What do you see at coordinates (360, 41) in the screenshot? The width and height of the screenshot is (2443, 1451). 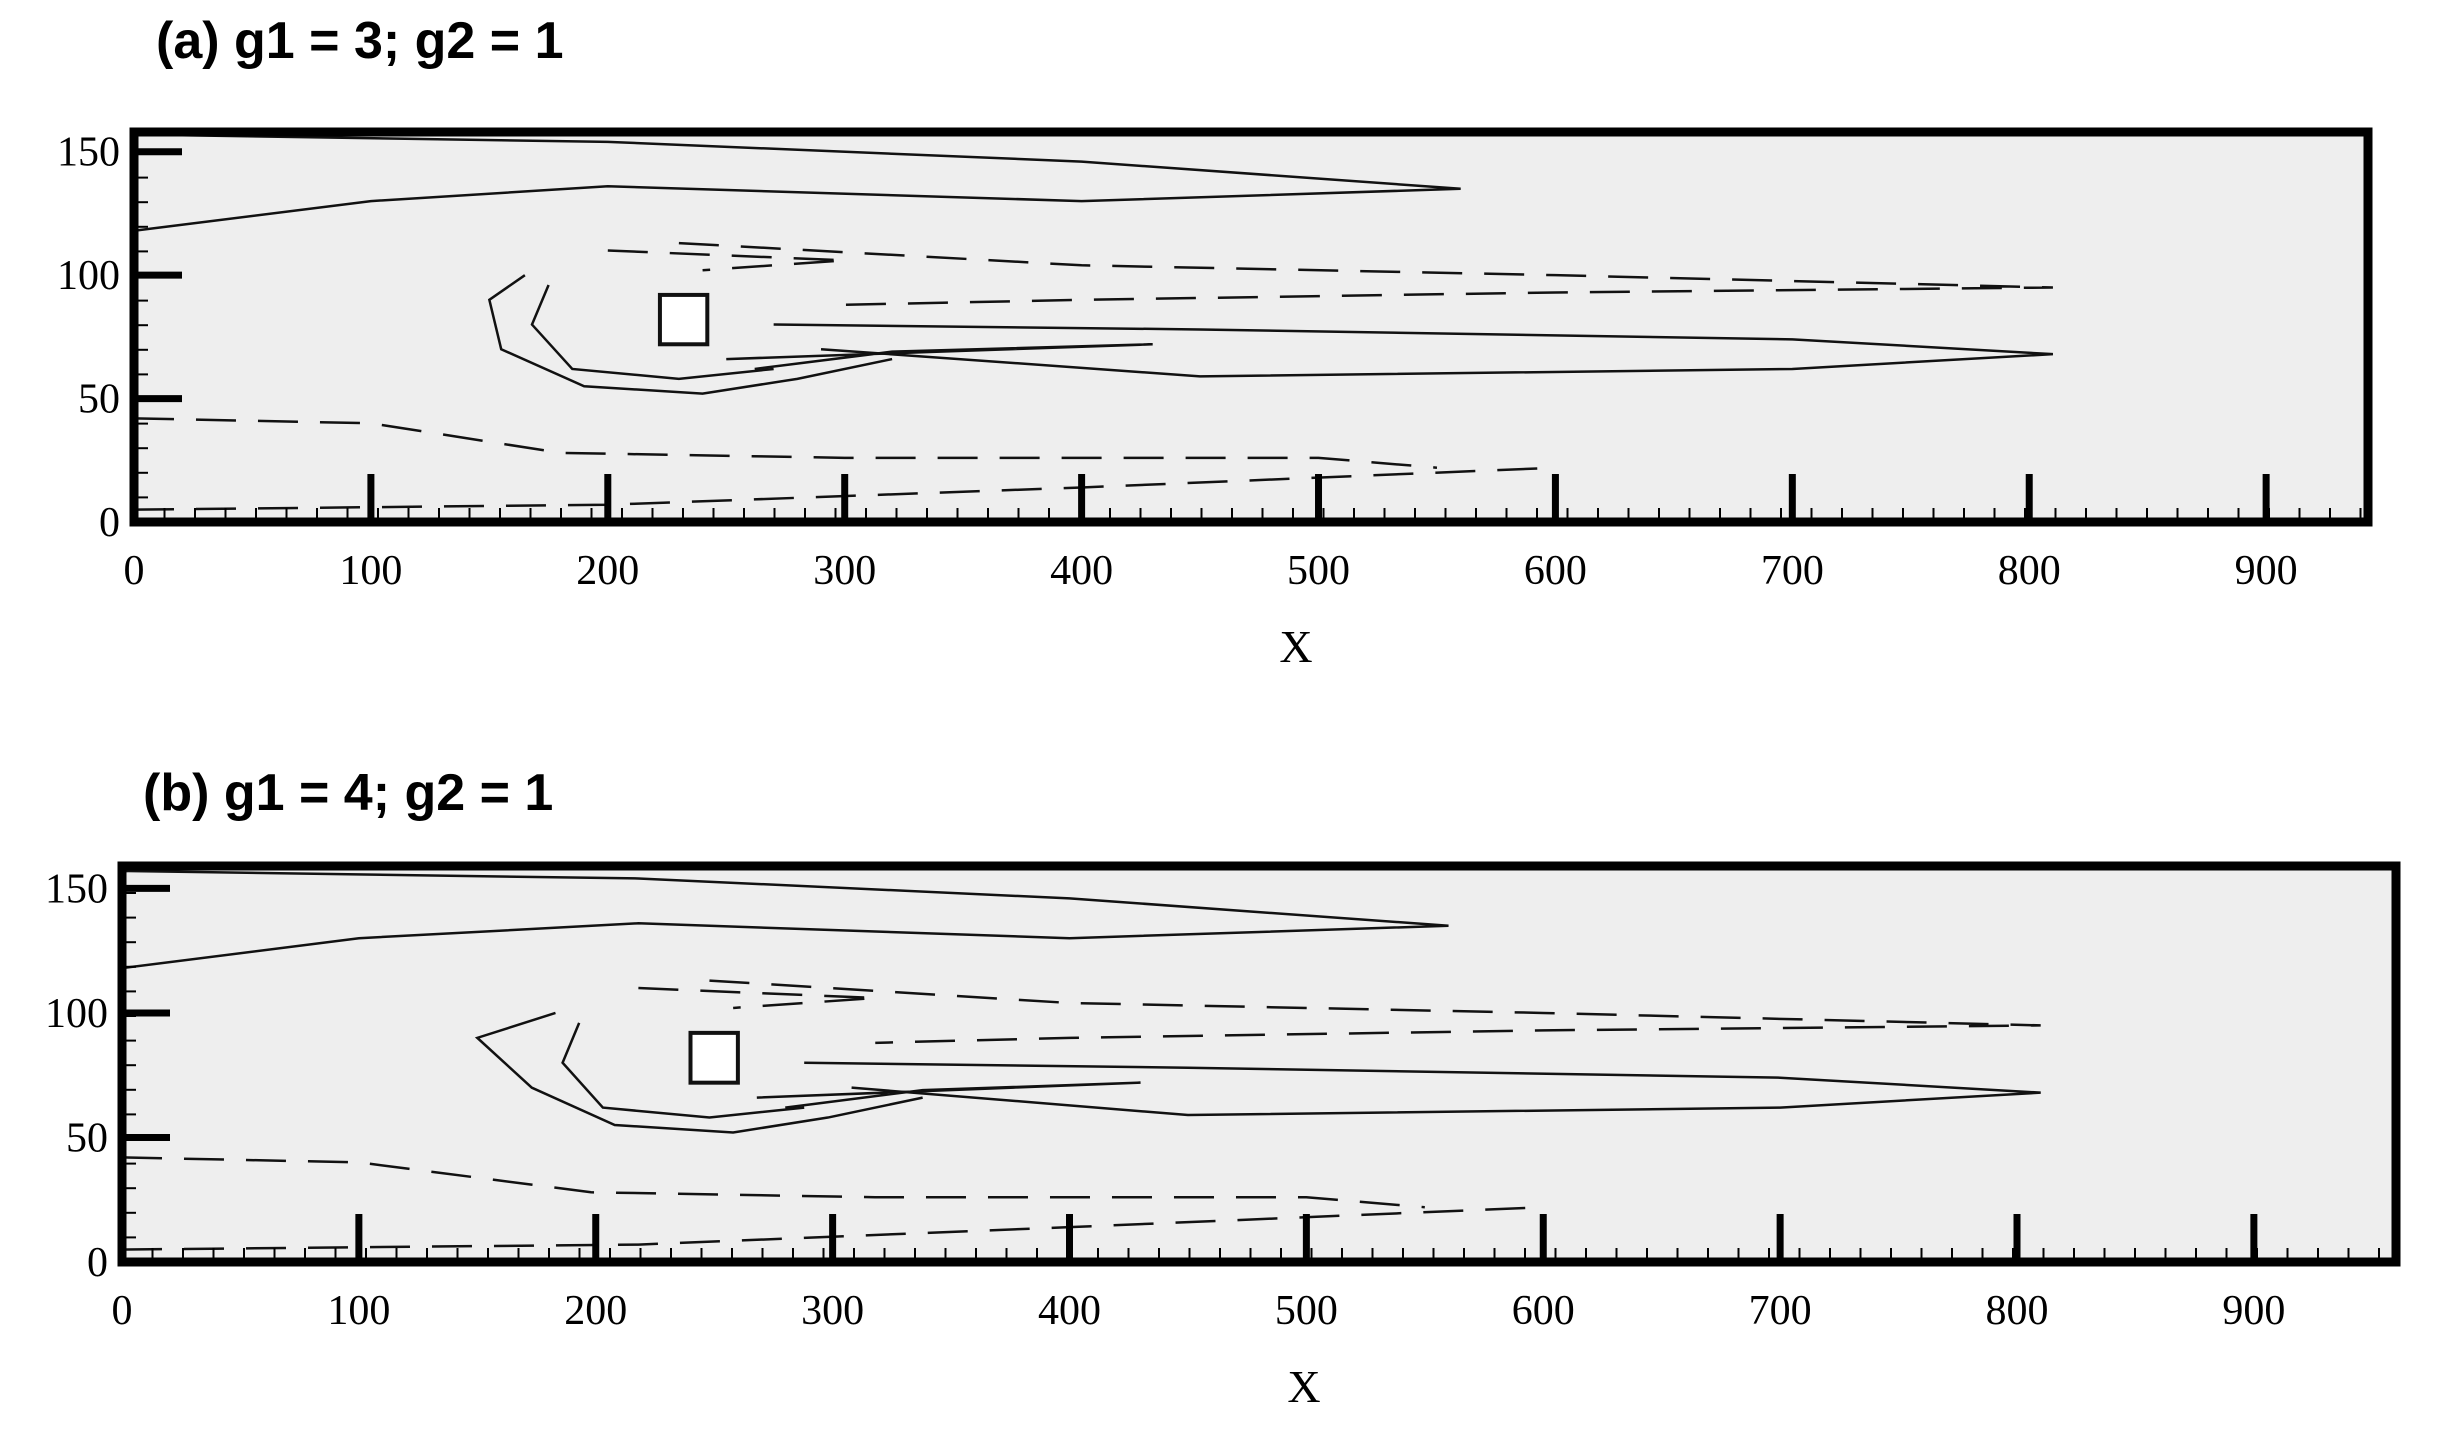 I see `panel-title: (a) g1 = 3; g2 = 1` at bounding box center [360, 41].